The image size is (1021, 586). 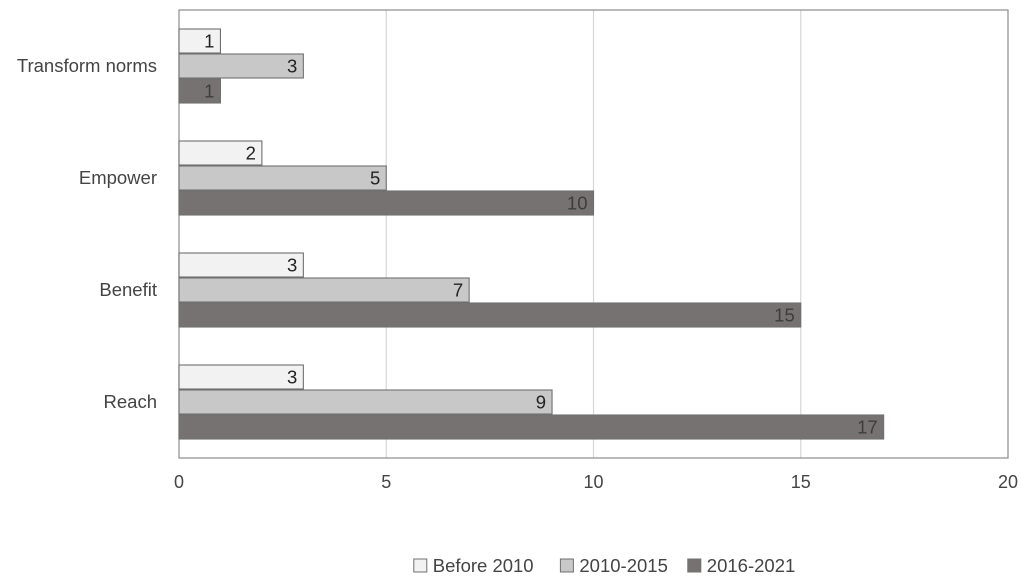 I want to click on bar-empower-2010-2015, so click(x=282, y=178).